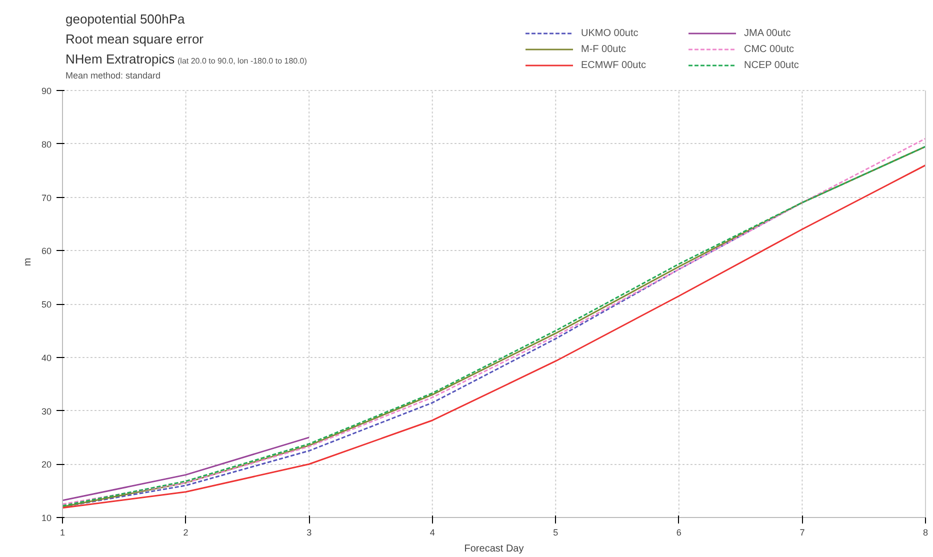  What do you see at coordinates (243, 61) in the screenshot?
I see `text: (lat 20.0 to 90.0, lon -180.0 to 180.0)` at bounding box center [243, 61].